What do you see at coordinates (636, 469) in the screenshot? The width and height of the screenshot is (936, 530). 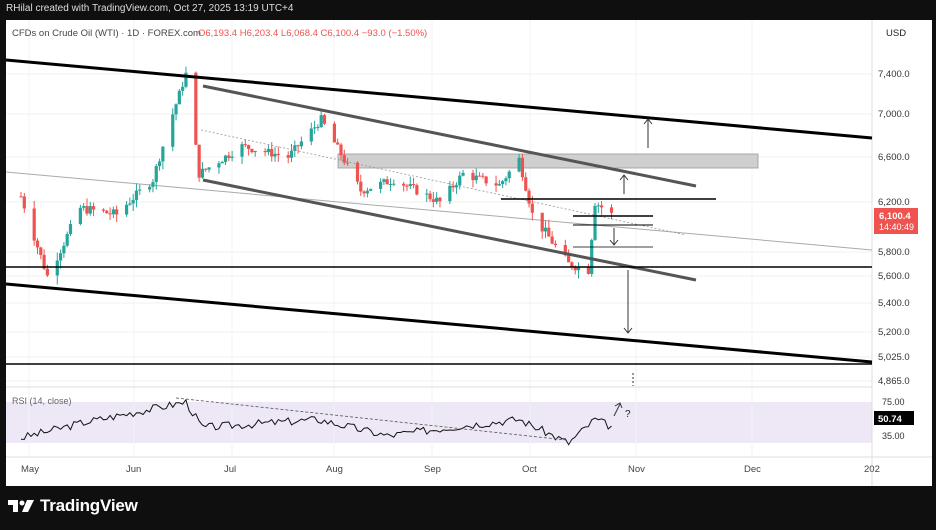 I see `time-tick-label: Nov` at bounding box center [636, 469].